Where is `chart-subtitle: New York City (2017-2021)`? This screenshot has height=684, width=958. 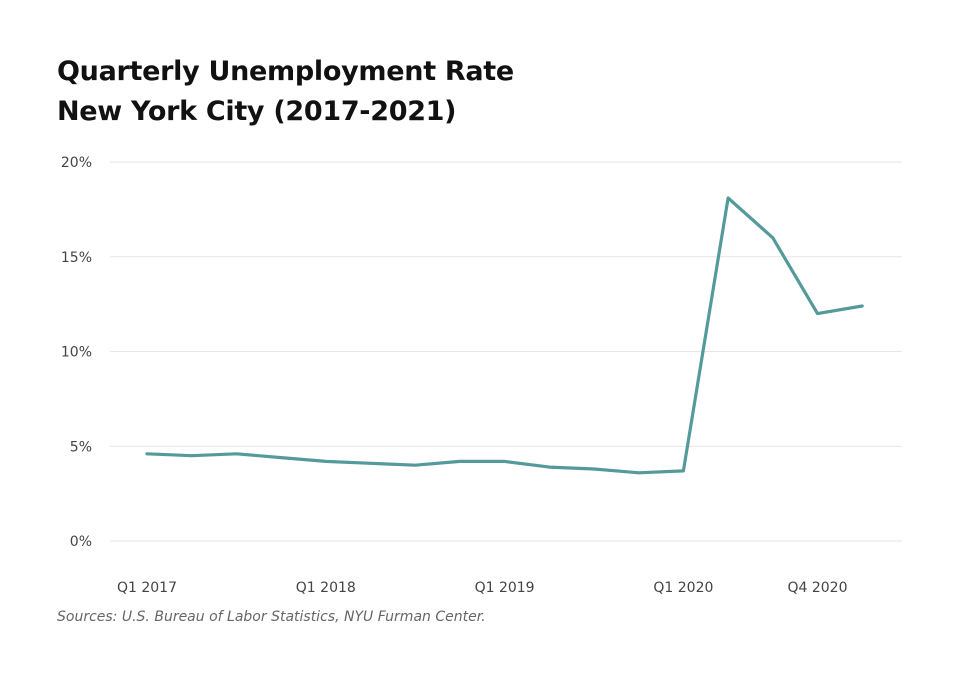 chart-subtitle: New York City (2017-2021) is located at coordinates (257, 111).